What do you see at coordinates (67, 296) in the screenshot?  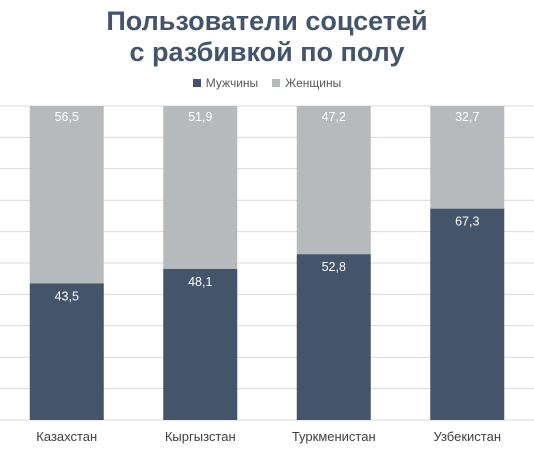 I see `label-men-0: 43,5` at bounding box center [67, 296].